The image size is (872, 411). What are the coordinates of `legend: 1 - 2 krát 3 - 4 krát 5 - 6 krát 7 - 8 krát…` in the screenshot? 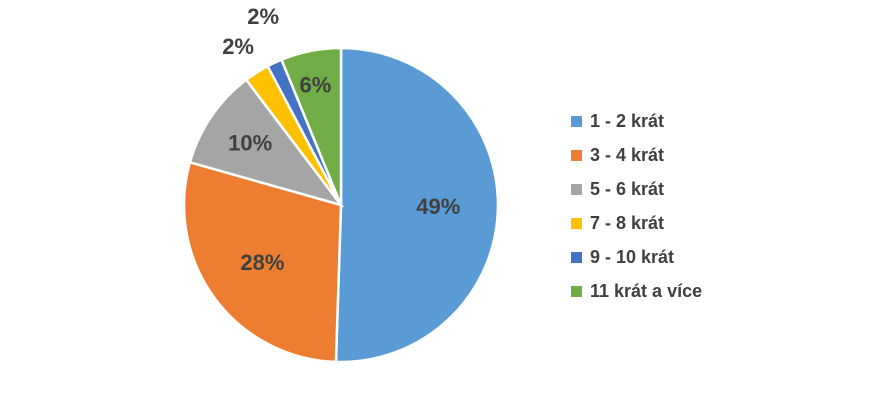 It's located at (636, 206).